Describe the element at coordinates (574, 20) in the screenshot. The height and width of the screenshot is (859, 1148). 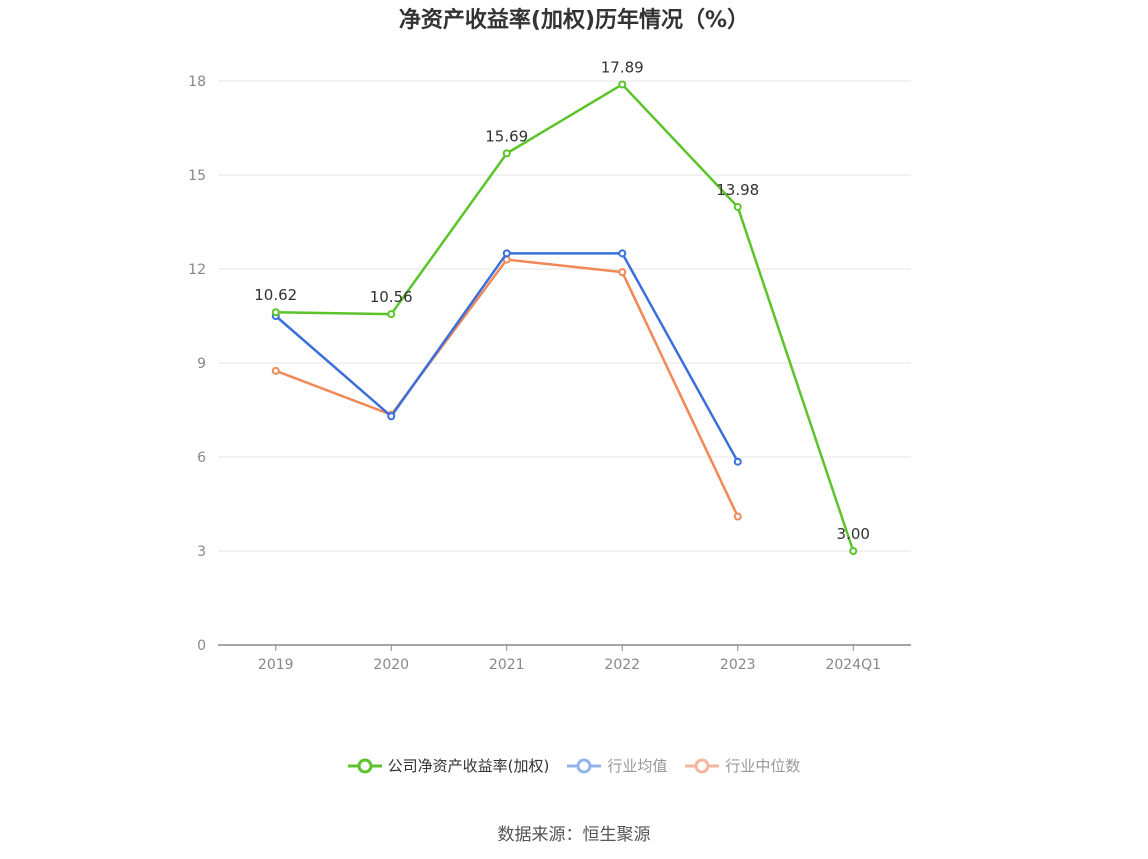
I see `chart-title: 净资产收益率(加权)历年情况（%）` at that location.